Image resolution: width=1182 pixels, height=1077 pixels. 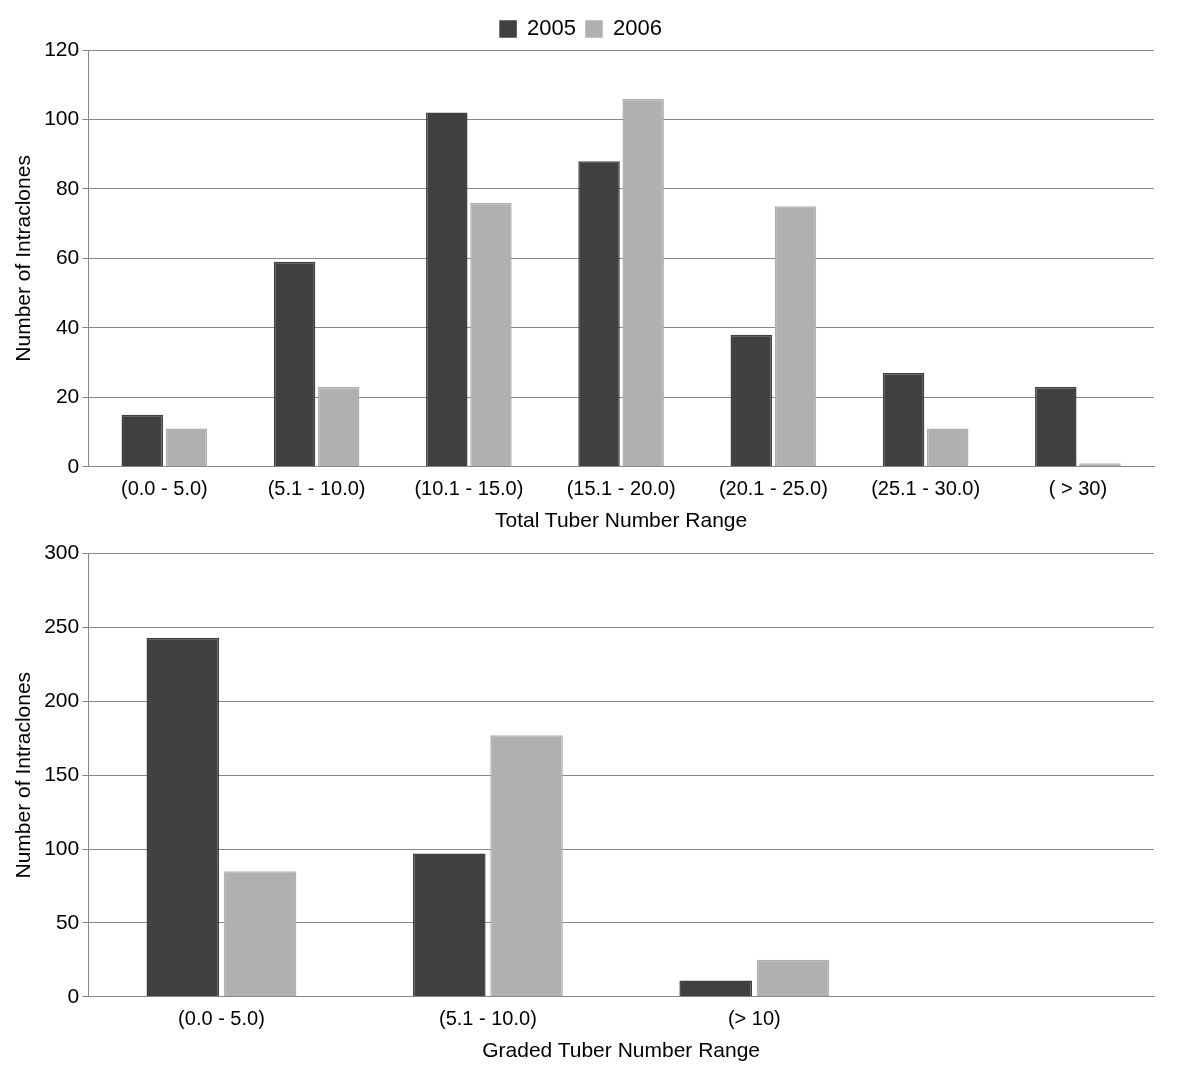 What do you see at coordinates (62, 552) in the screenshot?
I see `y-tick-label: 300` at bounding box center [62, 552].